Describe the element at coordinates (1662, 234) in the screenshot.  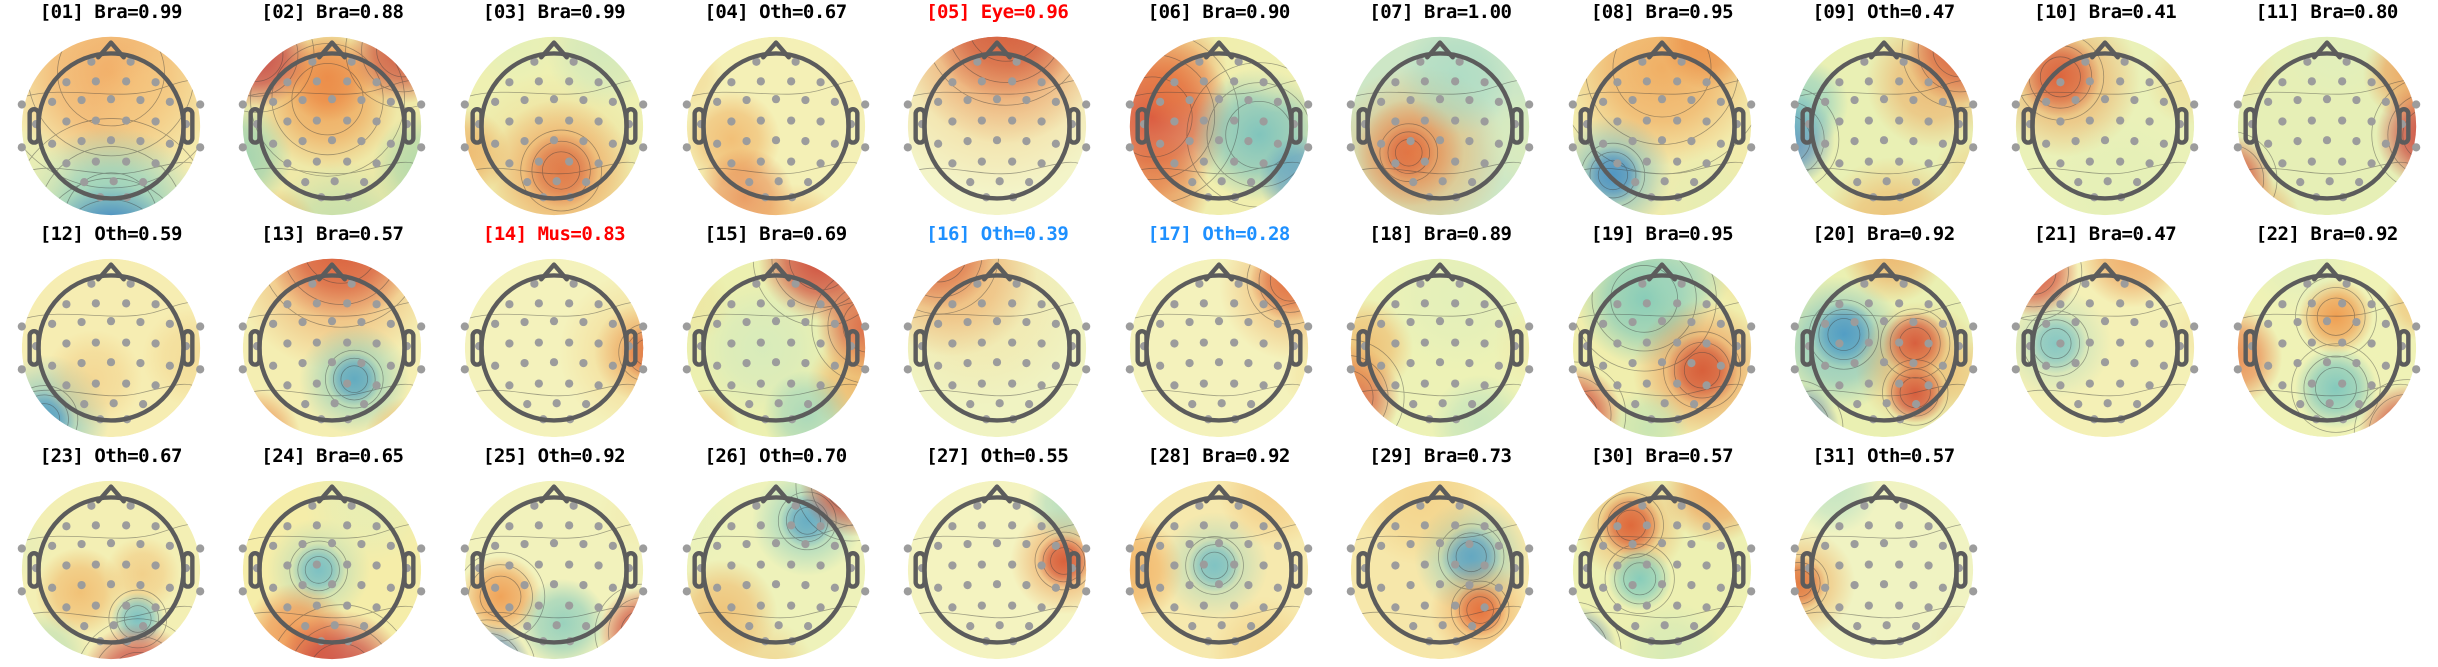
I see `component-title: [19] Bra=0.95` at that location.